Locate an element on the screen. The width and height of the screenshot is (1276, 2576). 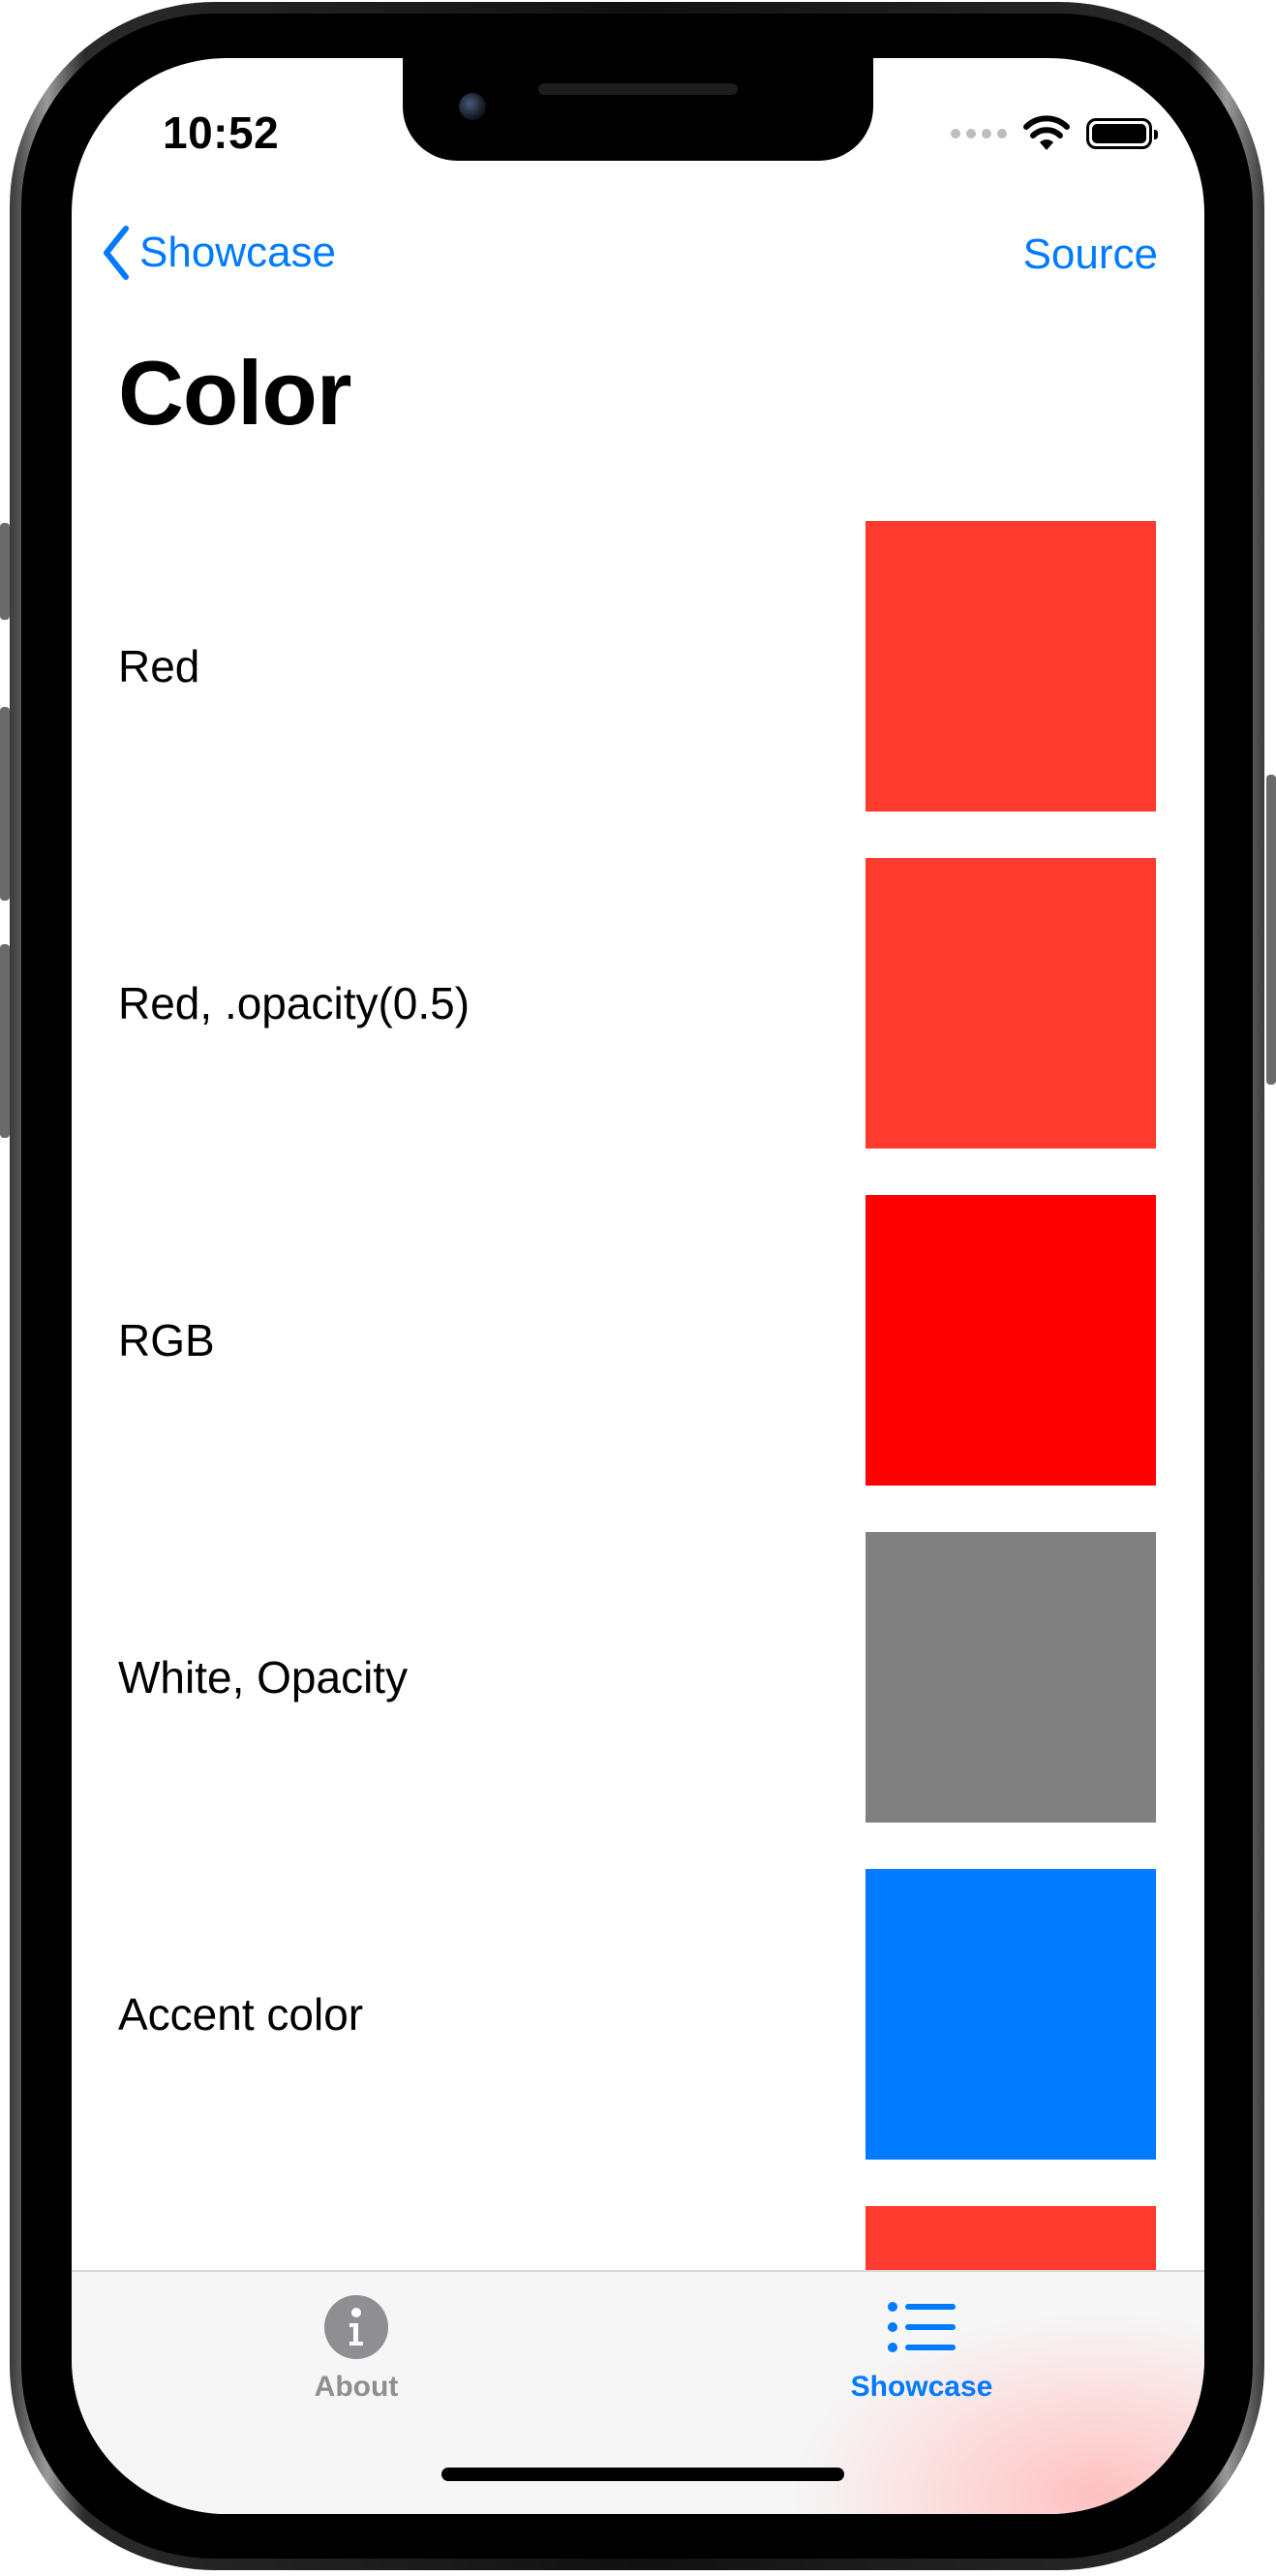
volume-up-button is located at coordinates (5, 804).